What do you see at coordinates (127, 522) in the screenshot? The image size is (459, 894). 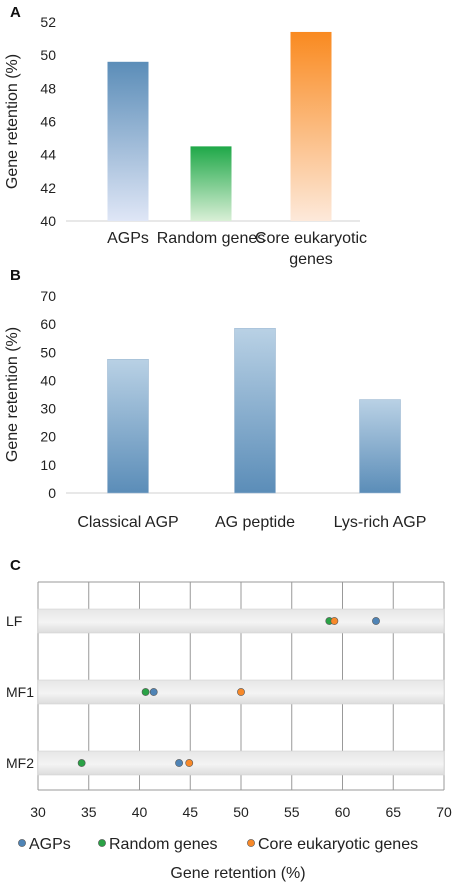 I see `panel-b-xtick-1: Classical AGP` at bounding box center [127, 522].